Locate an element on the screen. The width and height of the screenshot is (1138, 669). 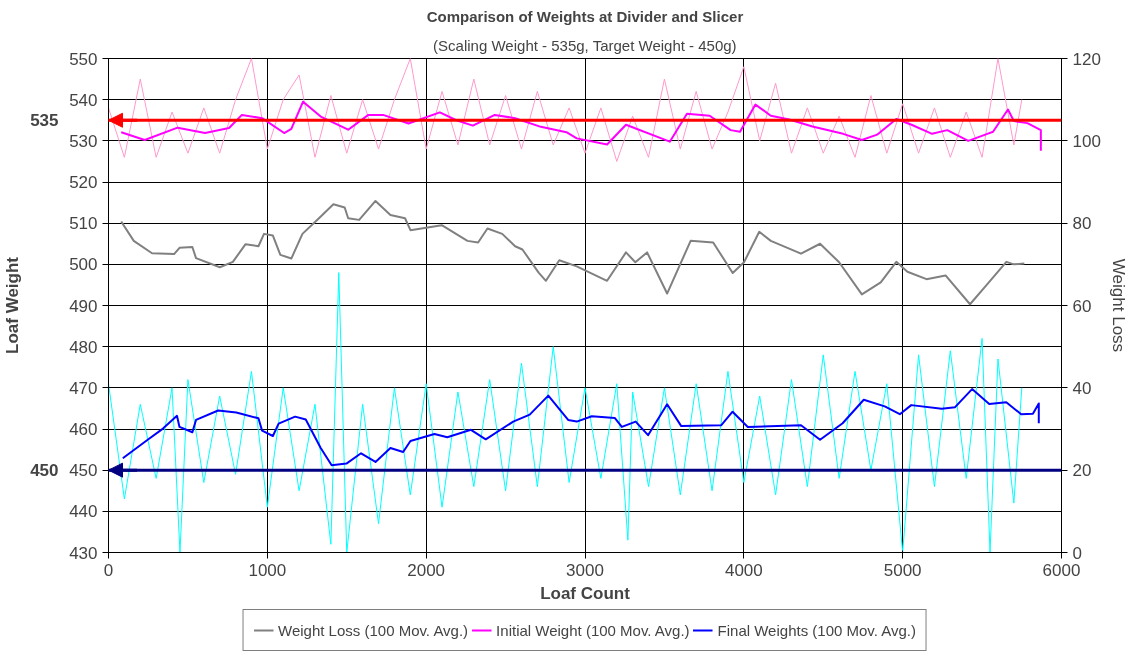
x-tick-label: 5000 is located at coordinates (902, 570).